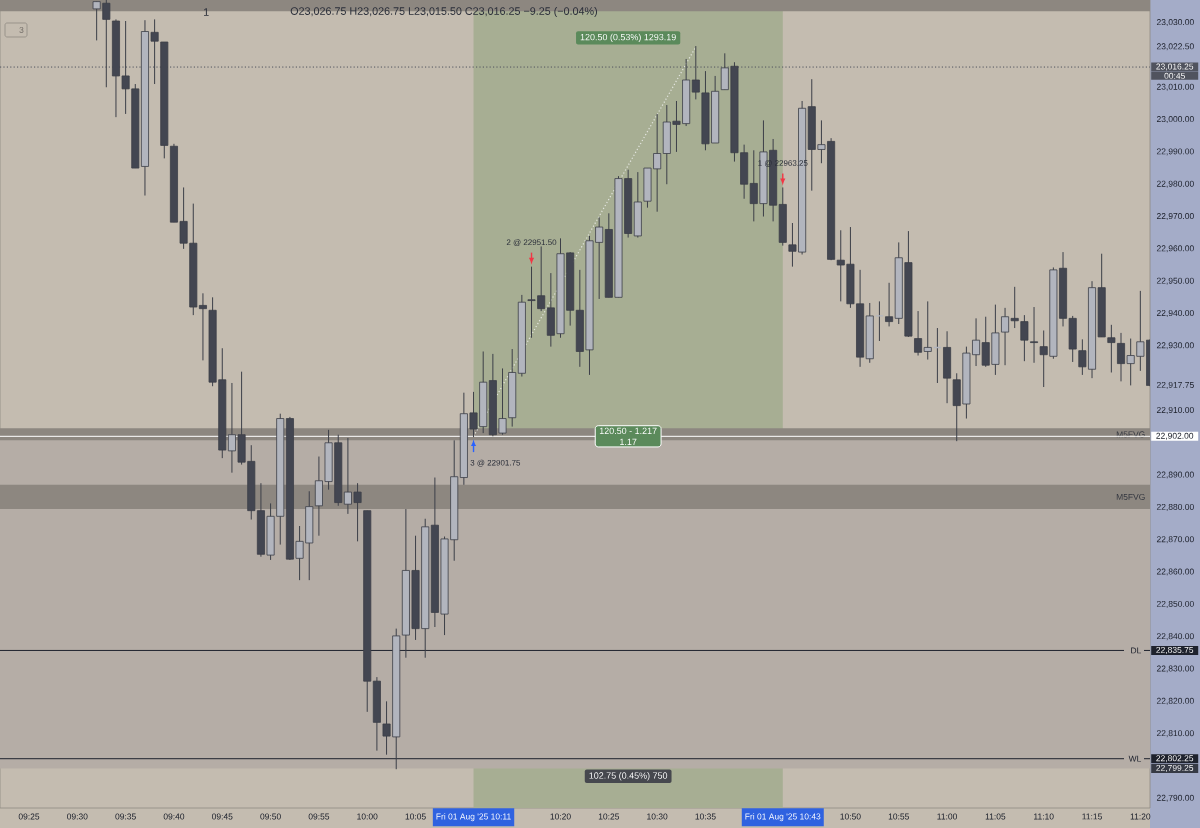 This screenshot has height=828, width=1200. What do you see at coordinates (1175, 637) in the screenshot?
I see `y-tick-label: 22,840.00` at bounding box center [1175, 637].